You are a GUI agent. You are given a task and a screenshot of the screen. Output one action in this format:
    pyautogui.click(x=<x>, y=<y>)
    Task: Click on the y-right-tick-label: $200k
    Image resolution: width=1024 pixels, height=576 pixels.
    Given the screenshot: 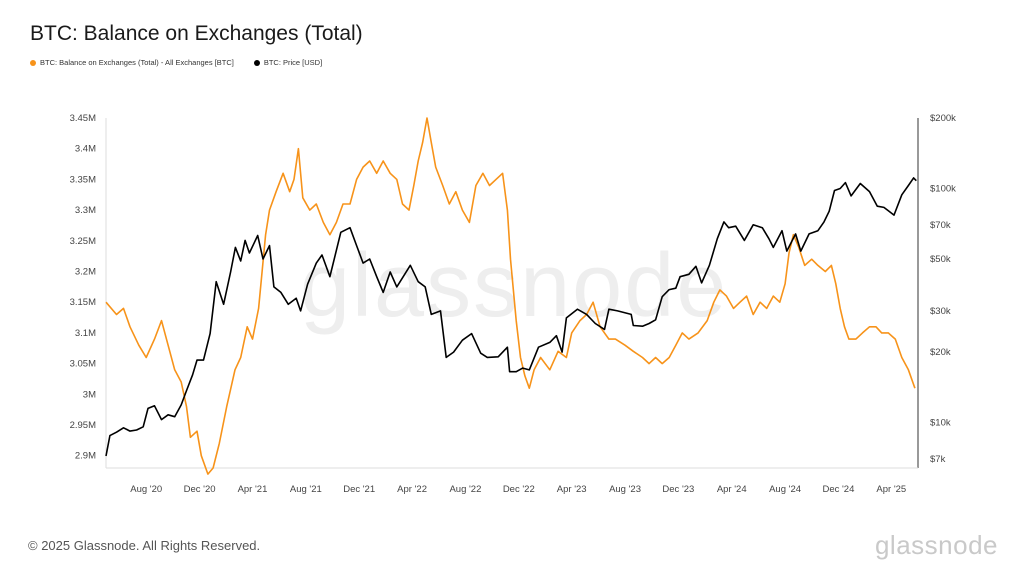 What is the action you would take?
    pyautogui.click(x=943, y=118)
    